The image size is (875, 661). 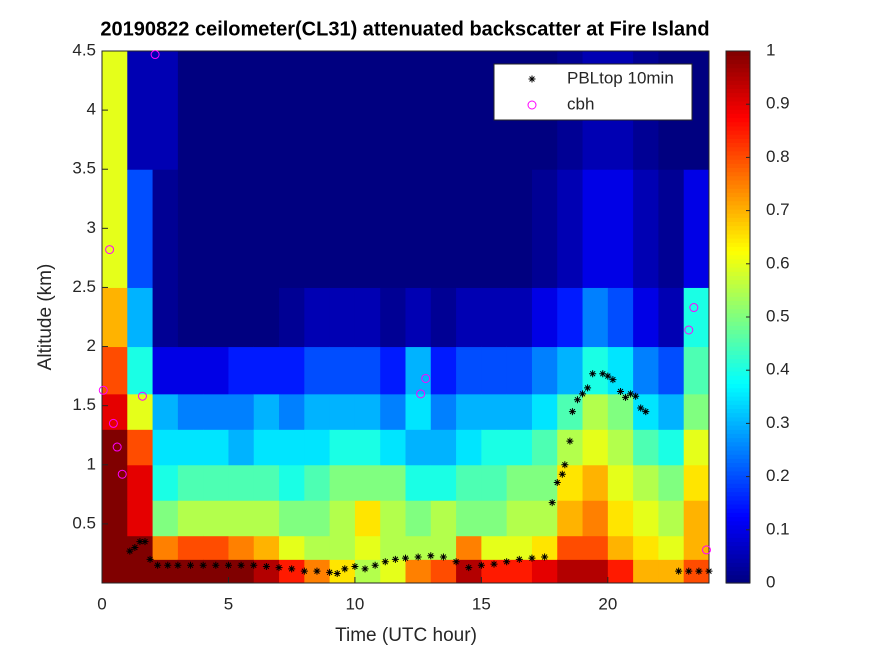 What do you see at coordinates (778, 422) in the screenshot?
I see `colorbar-tick-label: 0.3` at bounding box center [778, 422].